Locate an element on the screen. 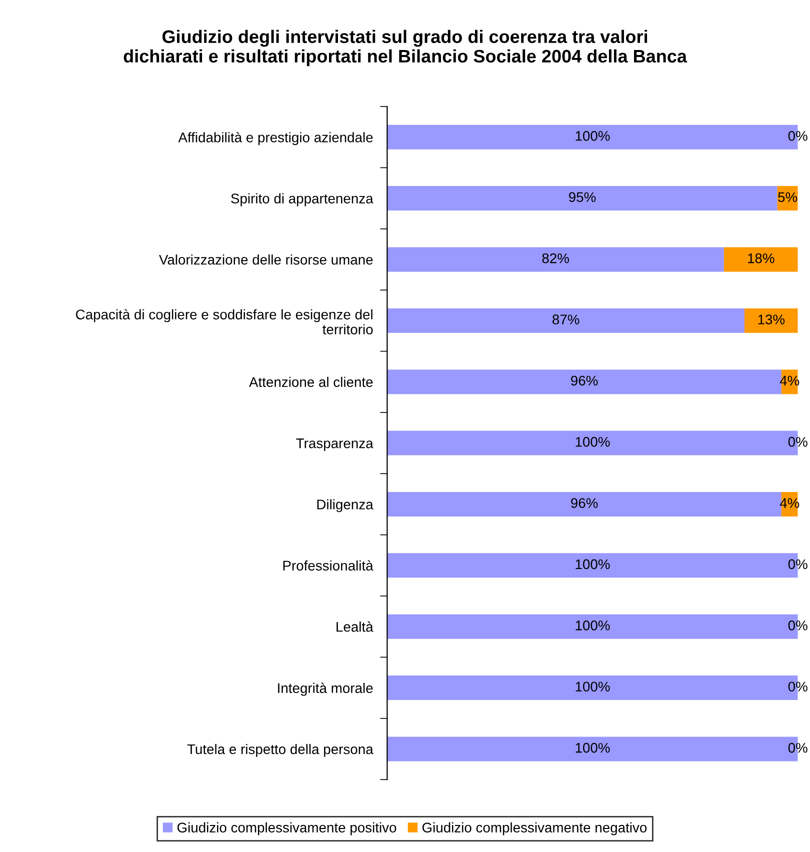  data-label: 95% is located at coordinates (582, 197).